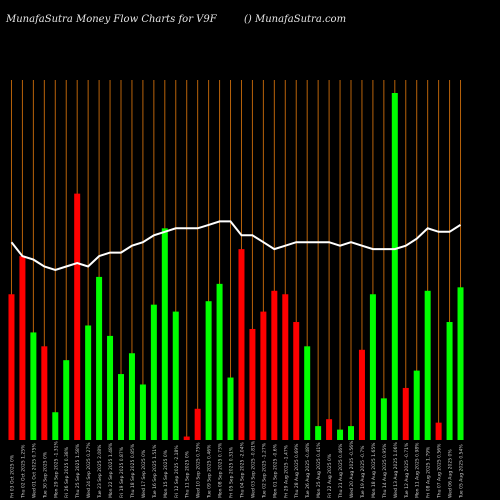 The width and height of the screenshot is (500, 500). I want to click on x-tick-label: Thu 11 Sep 2025 0%, so click(188, 474).